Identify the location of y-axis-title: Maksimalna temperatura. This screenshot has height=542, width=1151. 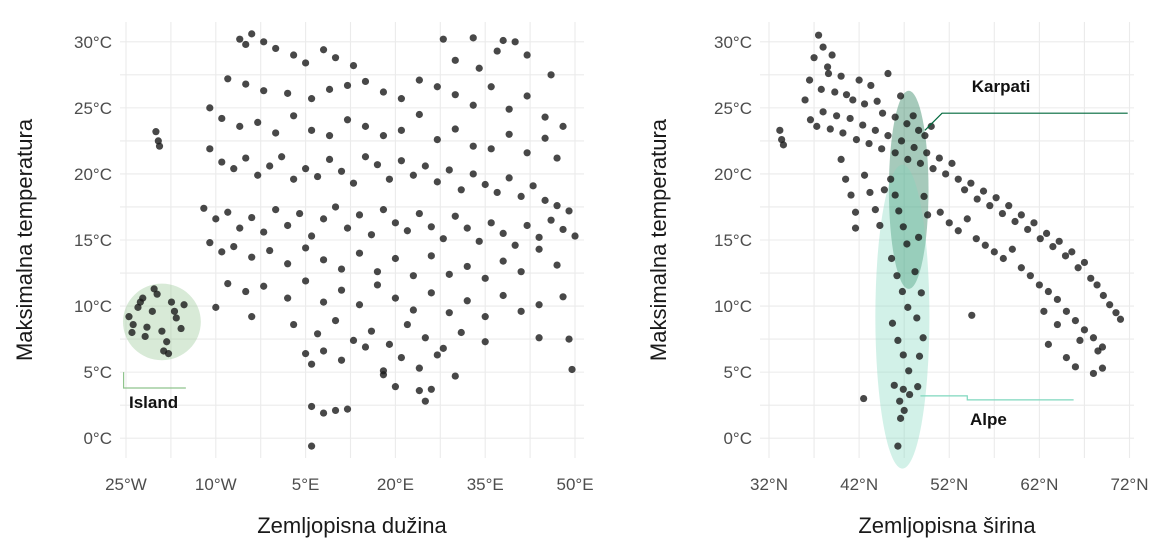
(24, 239).